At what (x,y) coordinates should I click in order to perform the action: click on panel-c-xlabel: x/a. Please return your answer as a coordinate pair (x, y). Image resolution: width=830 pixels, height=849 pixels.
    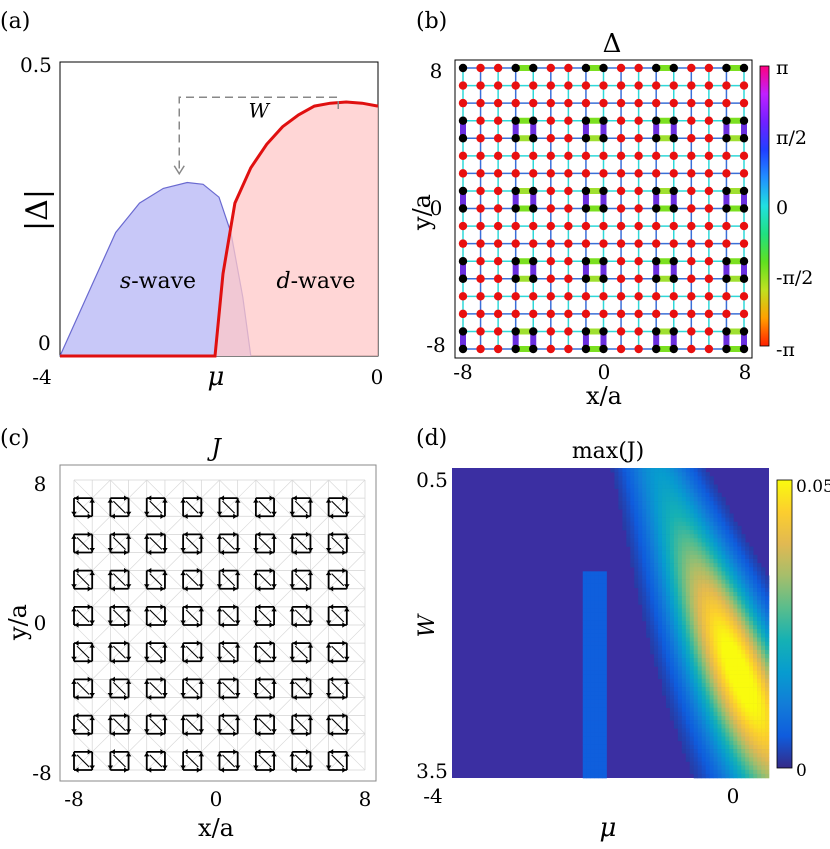
    Looking at the image, I should click on (216, 828).